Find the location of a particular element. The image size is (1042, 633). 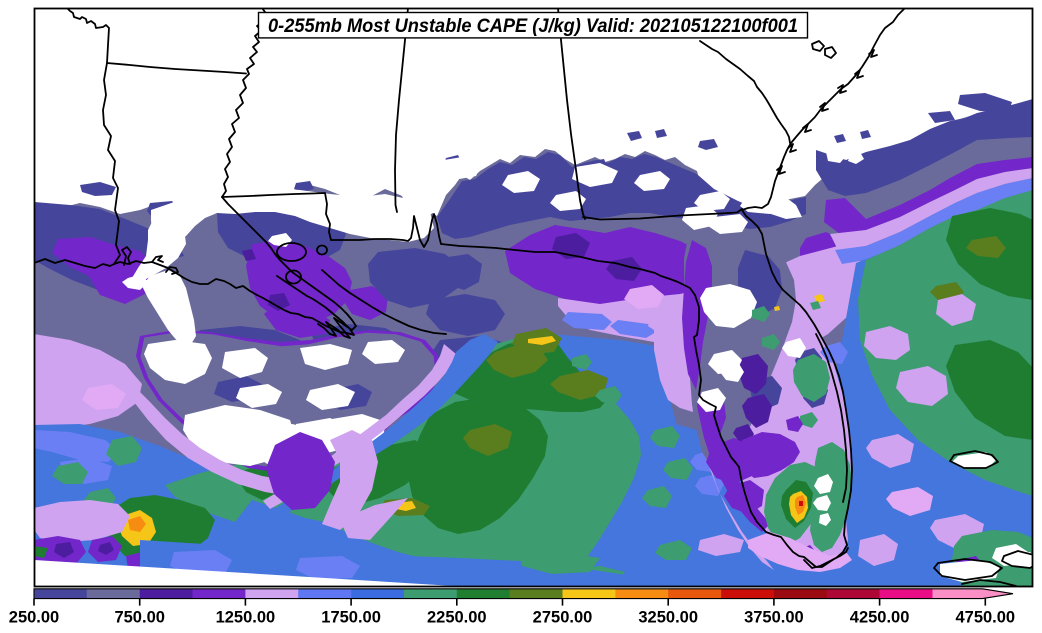

svg-text: 3250.00 is located at coordinates (668, 618).